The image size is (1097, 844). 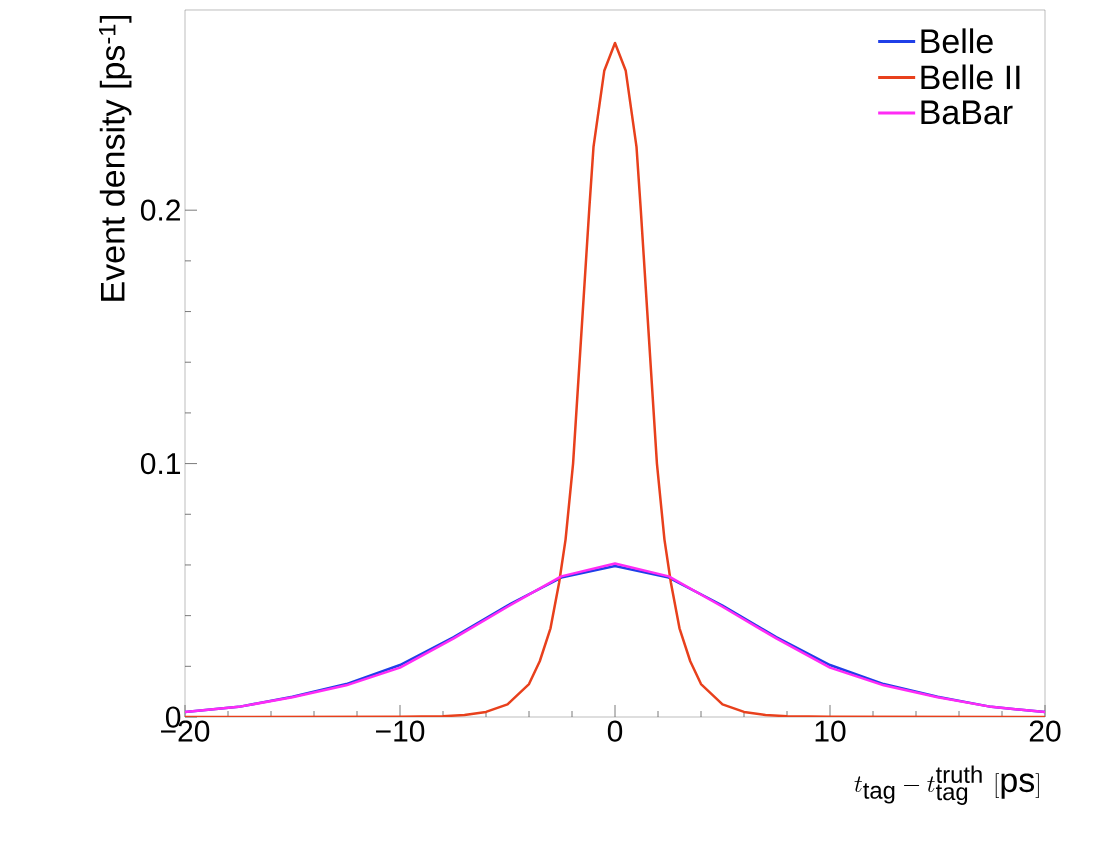 What do you see at coordinates (830, 731) in the screenshot?
I see `x-tick-label: 10` at bounding box center [830, 731].